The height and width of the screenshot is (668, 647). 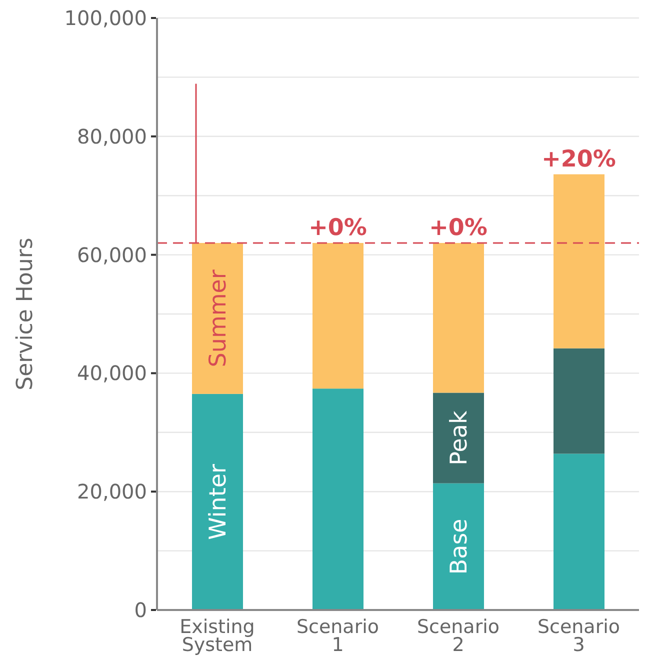 I want to click on y-tick-label: 20,000, so click(x=112, y=492).